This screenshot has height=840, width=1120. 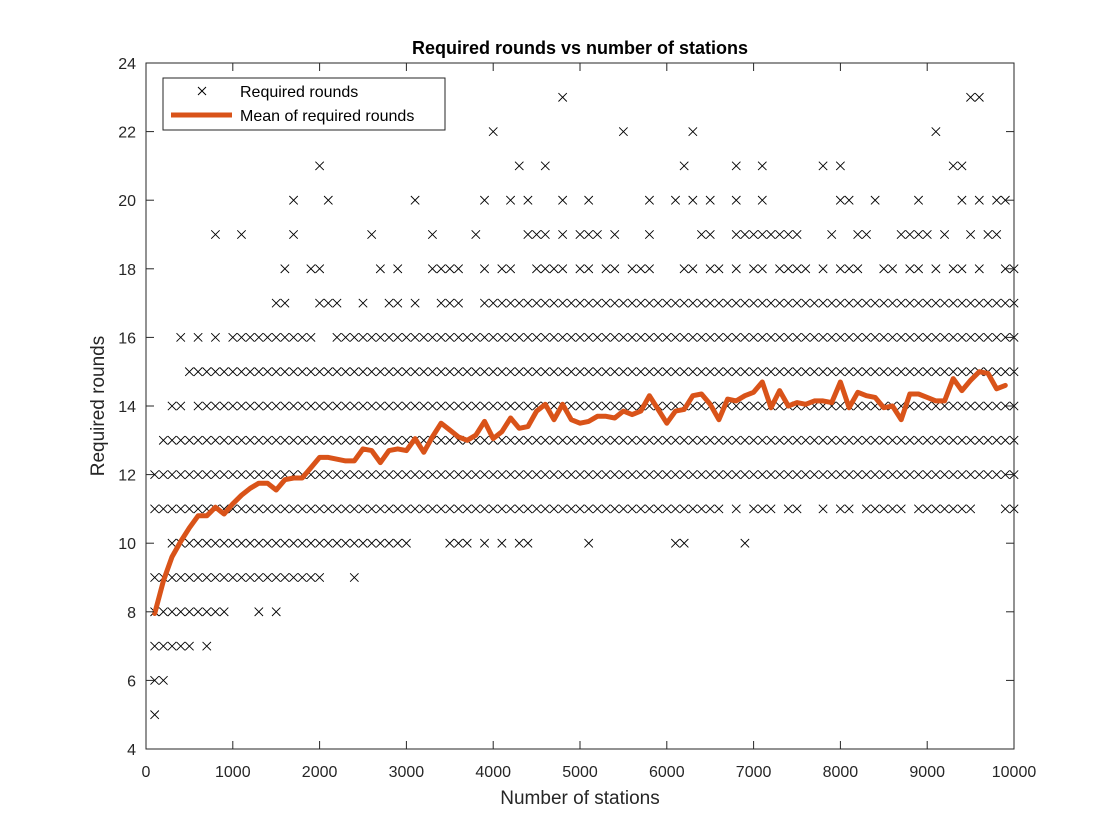 I want to click on x-tick-label: 2000, so click(x=320, y=772).